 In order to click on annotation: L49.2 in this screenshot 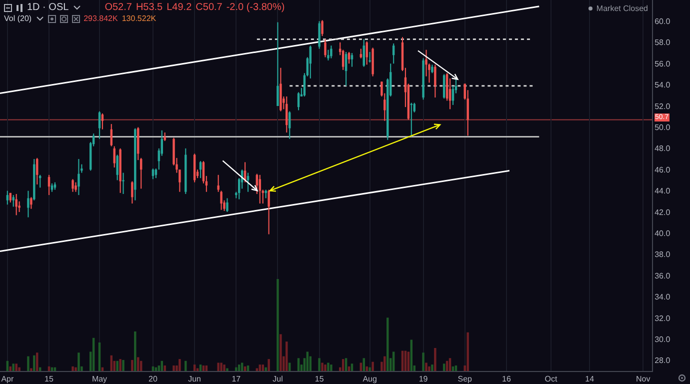, I will do `click(179, 7)`.